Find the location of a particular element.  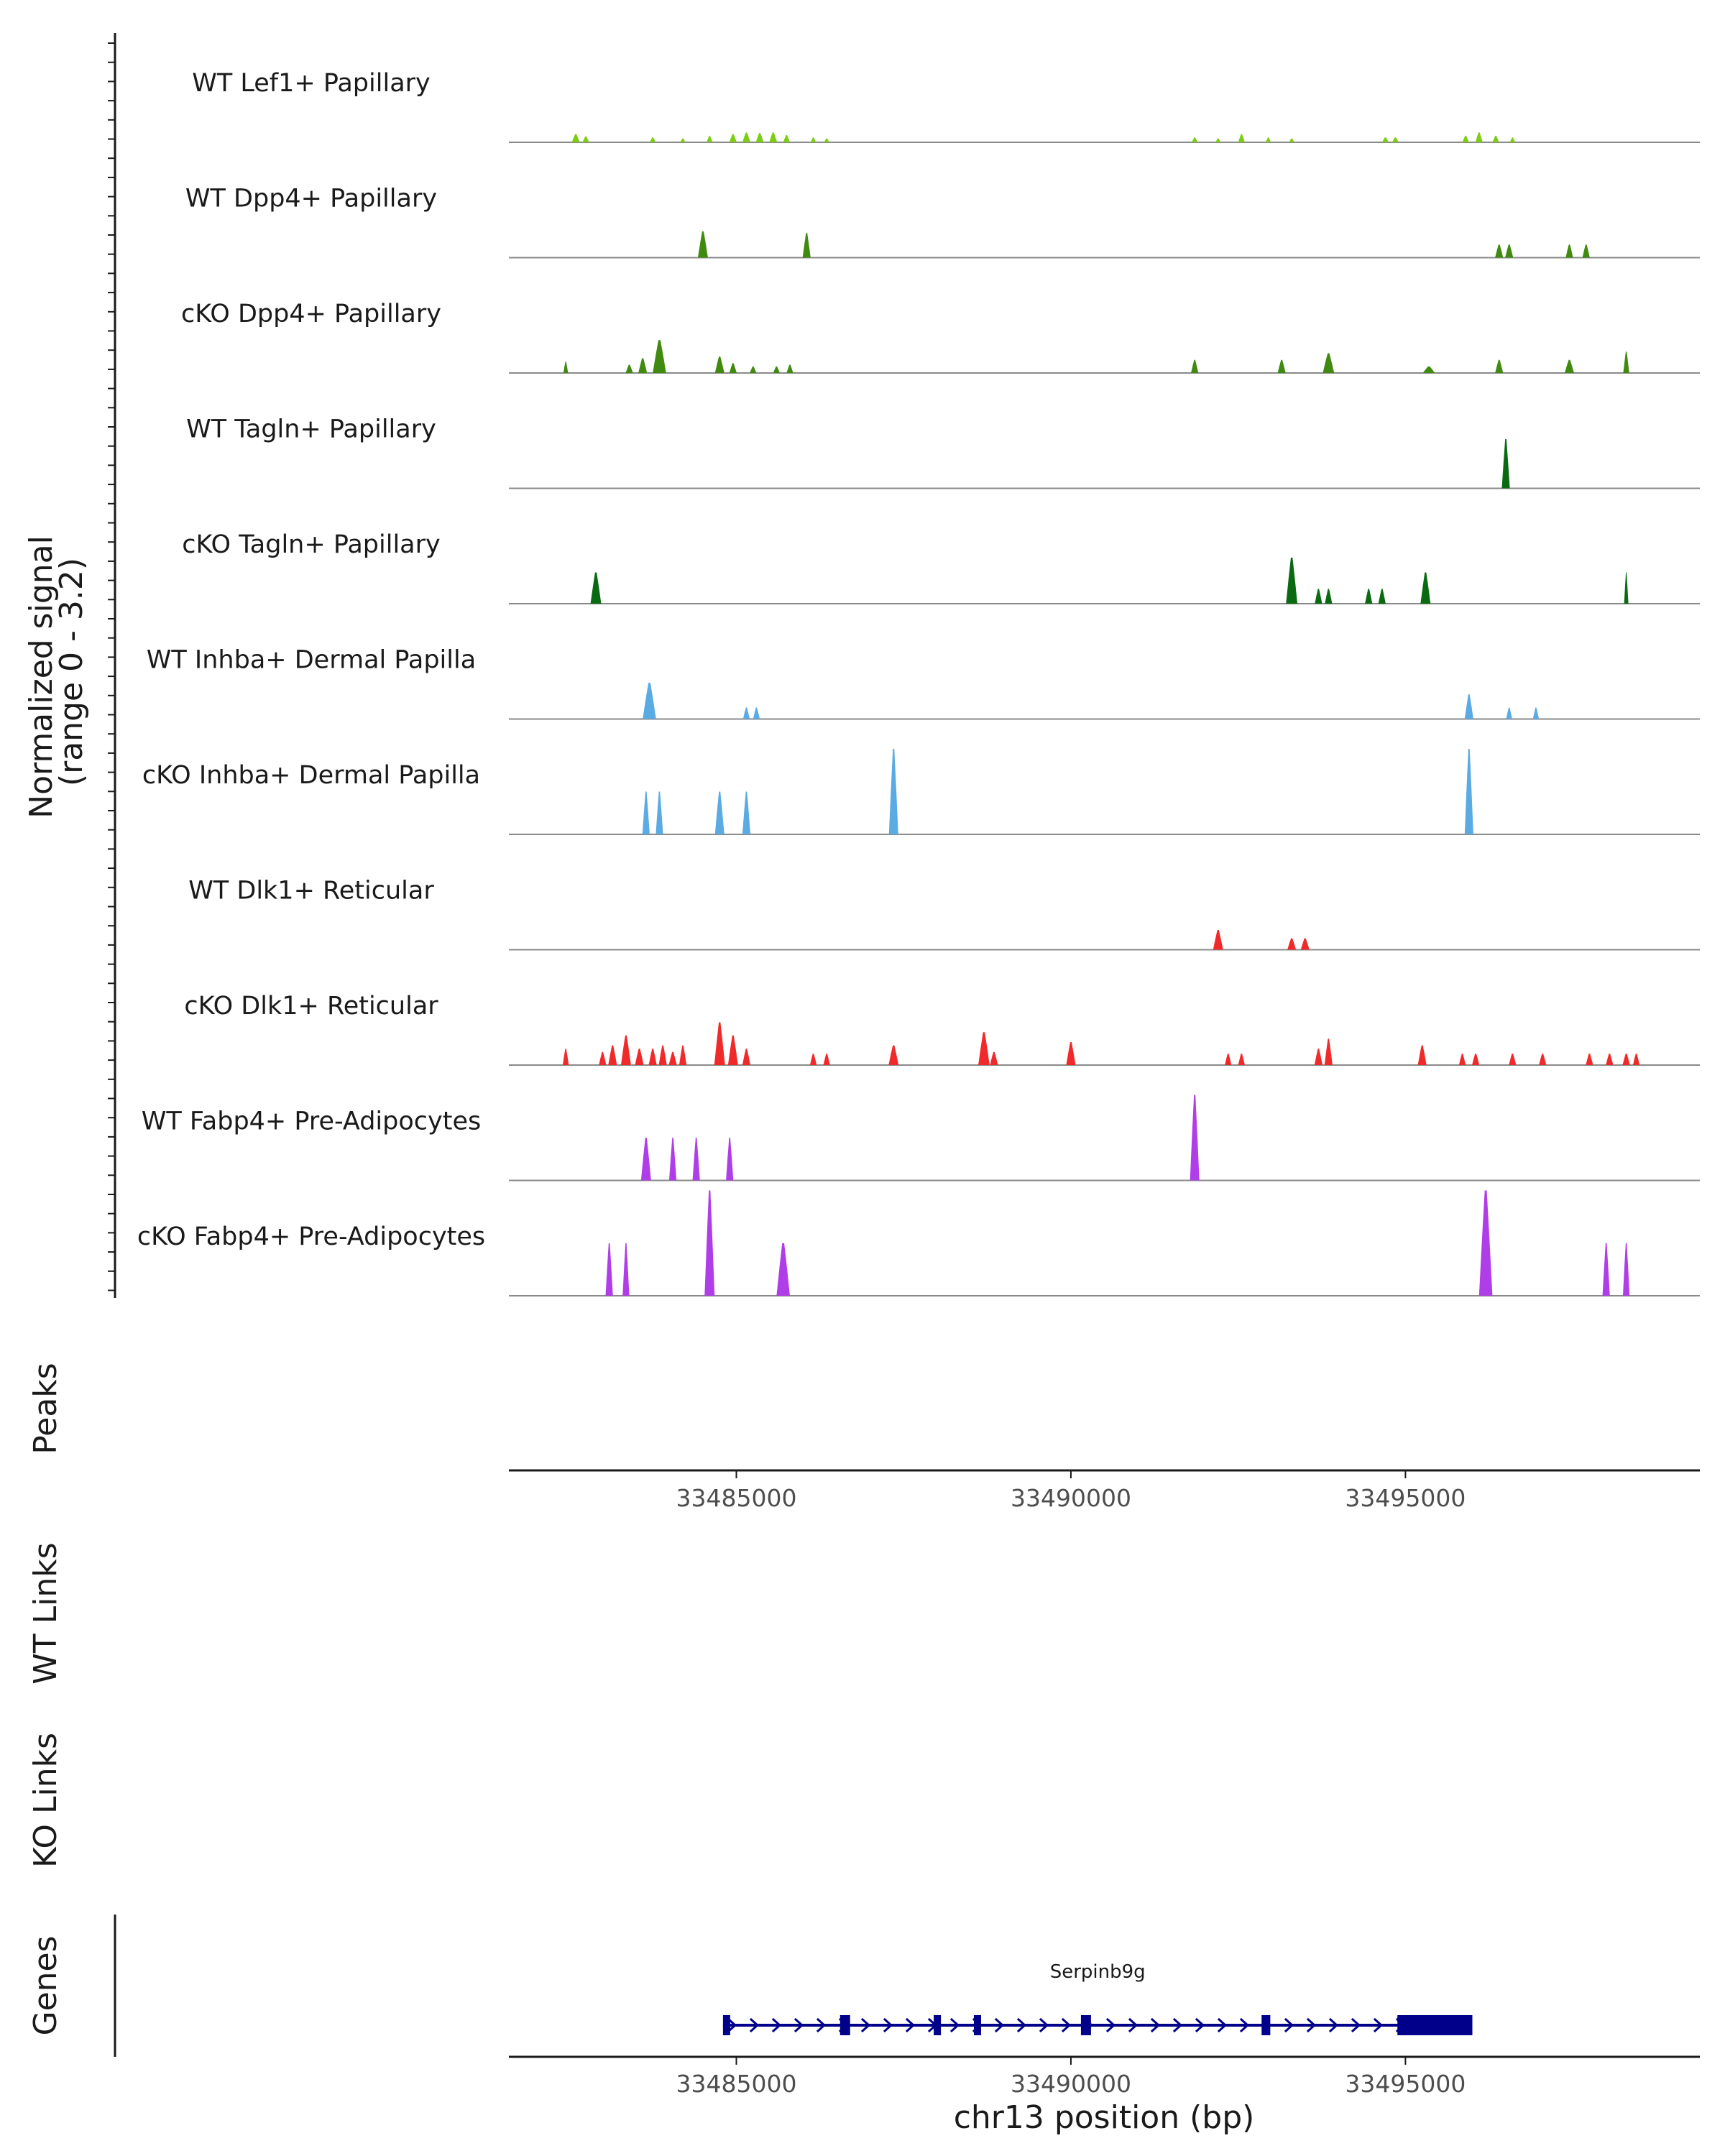

gene-model is located at coordinates (1097, 2025).